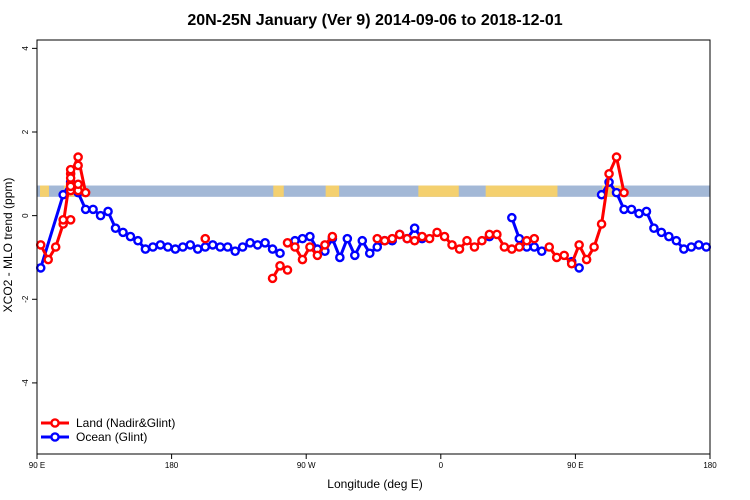 This screenshot has height=500, width=750. I want to click on ocean-band, so click(373, 191).